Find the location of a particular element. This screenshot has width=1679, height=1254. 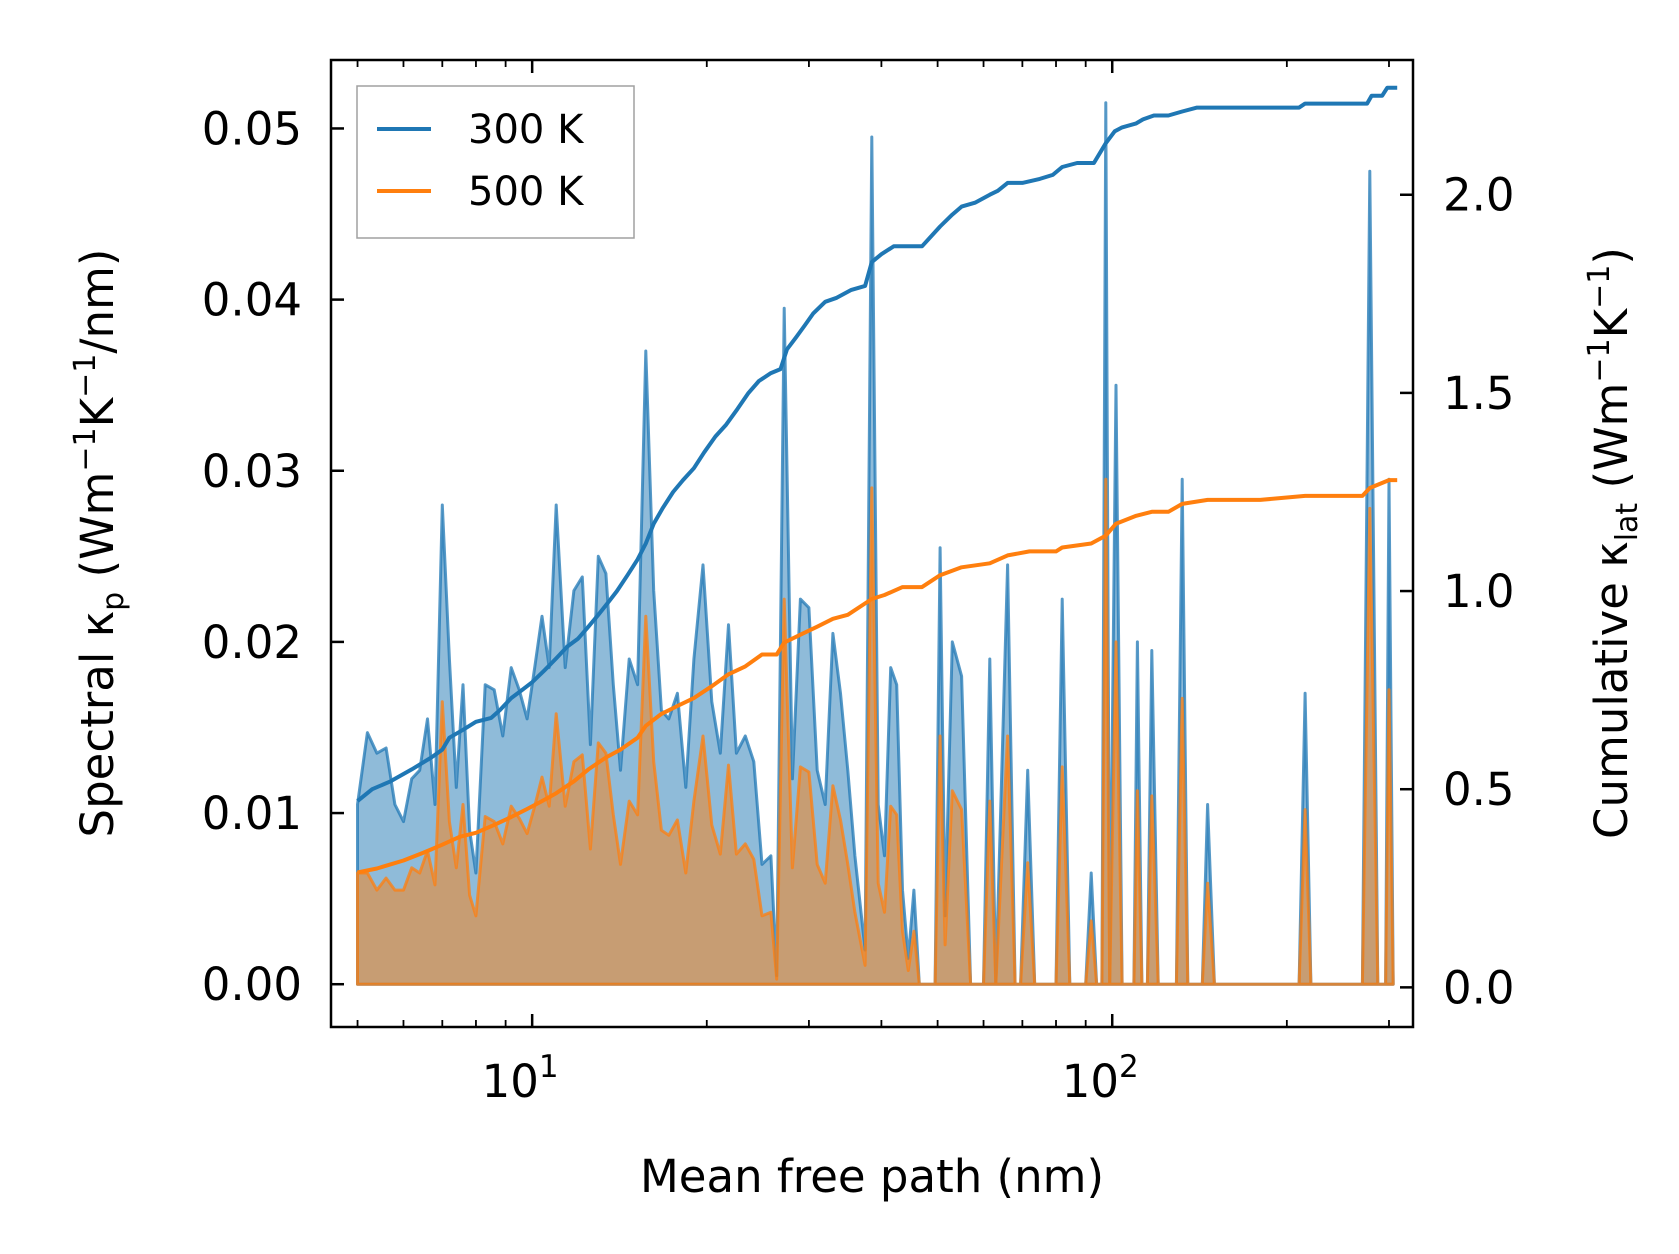

legend-label-500k: 500 K is located at coordinates (526, 192).